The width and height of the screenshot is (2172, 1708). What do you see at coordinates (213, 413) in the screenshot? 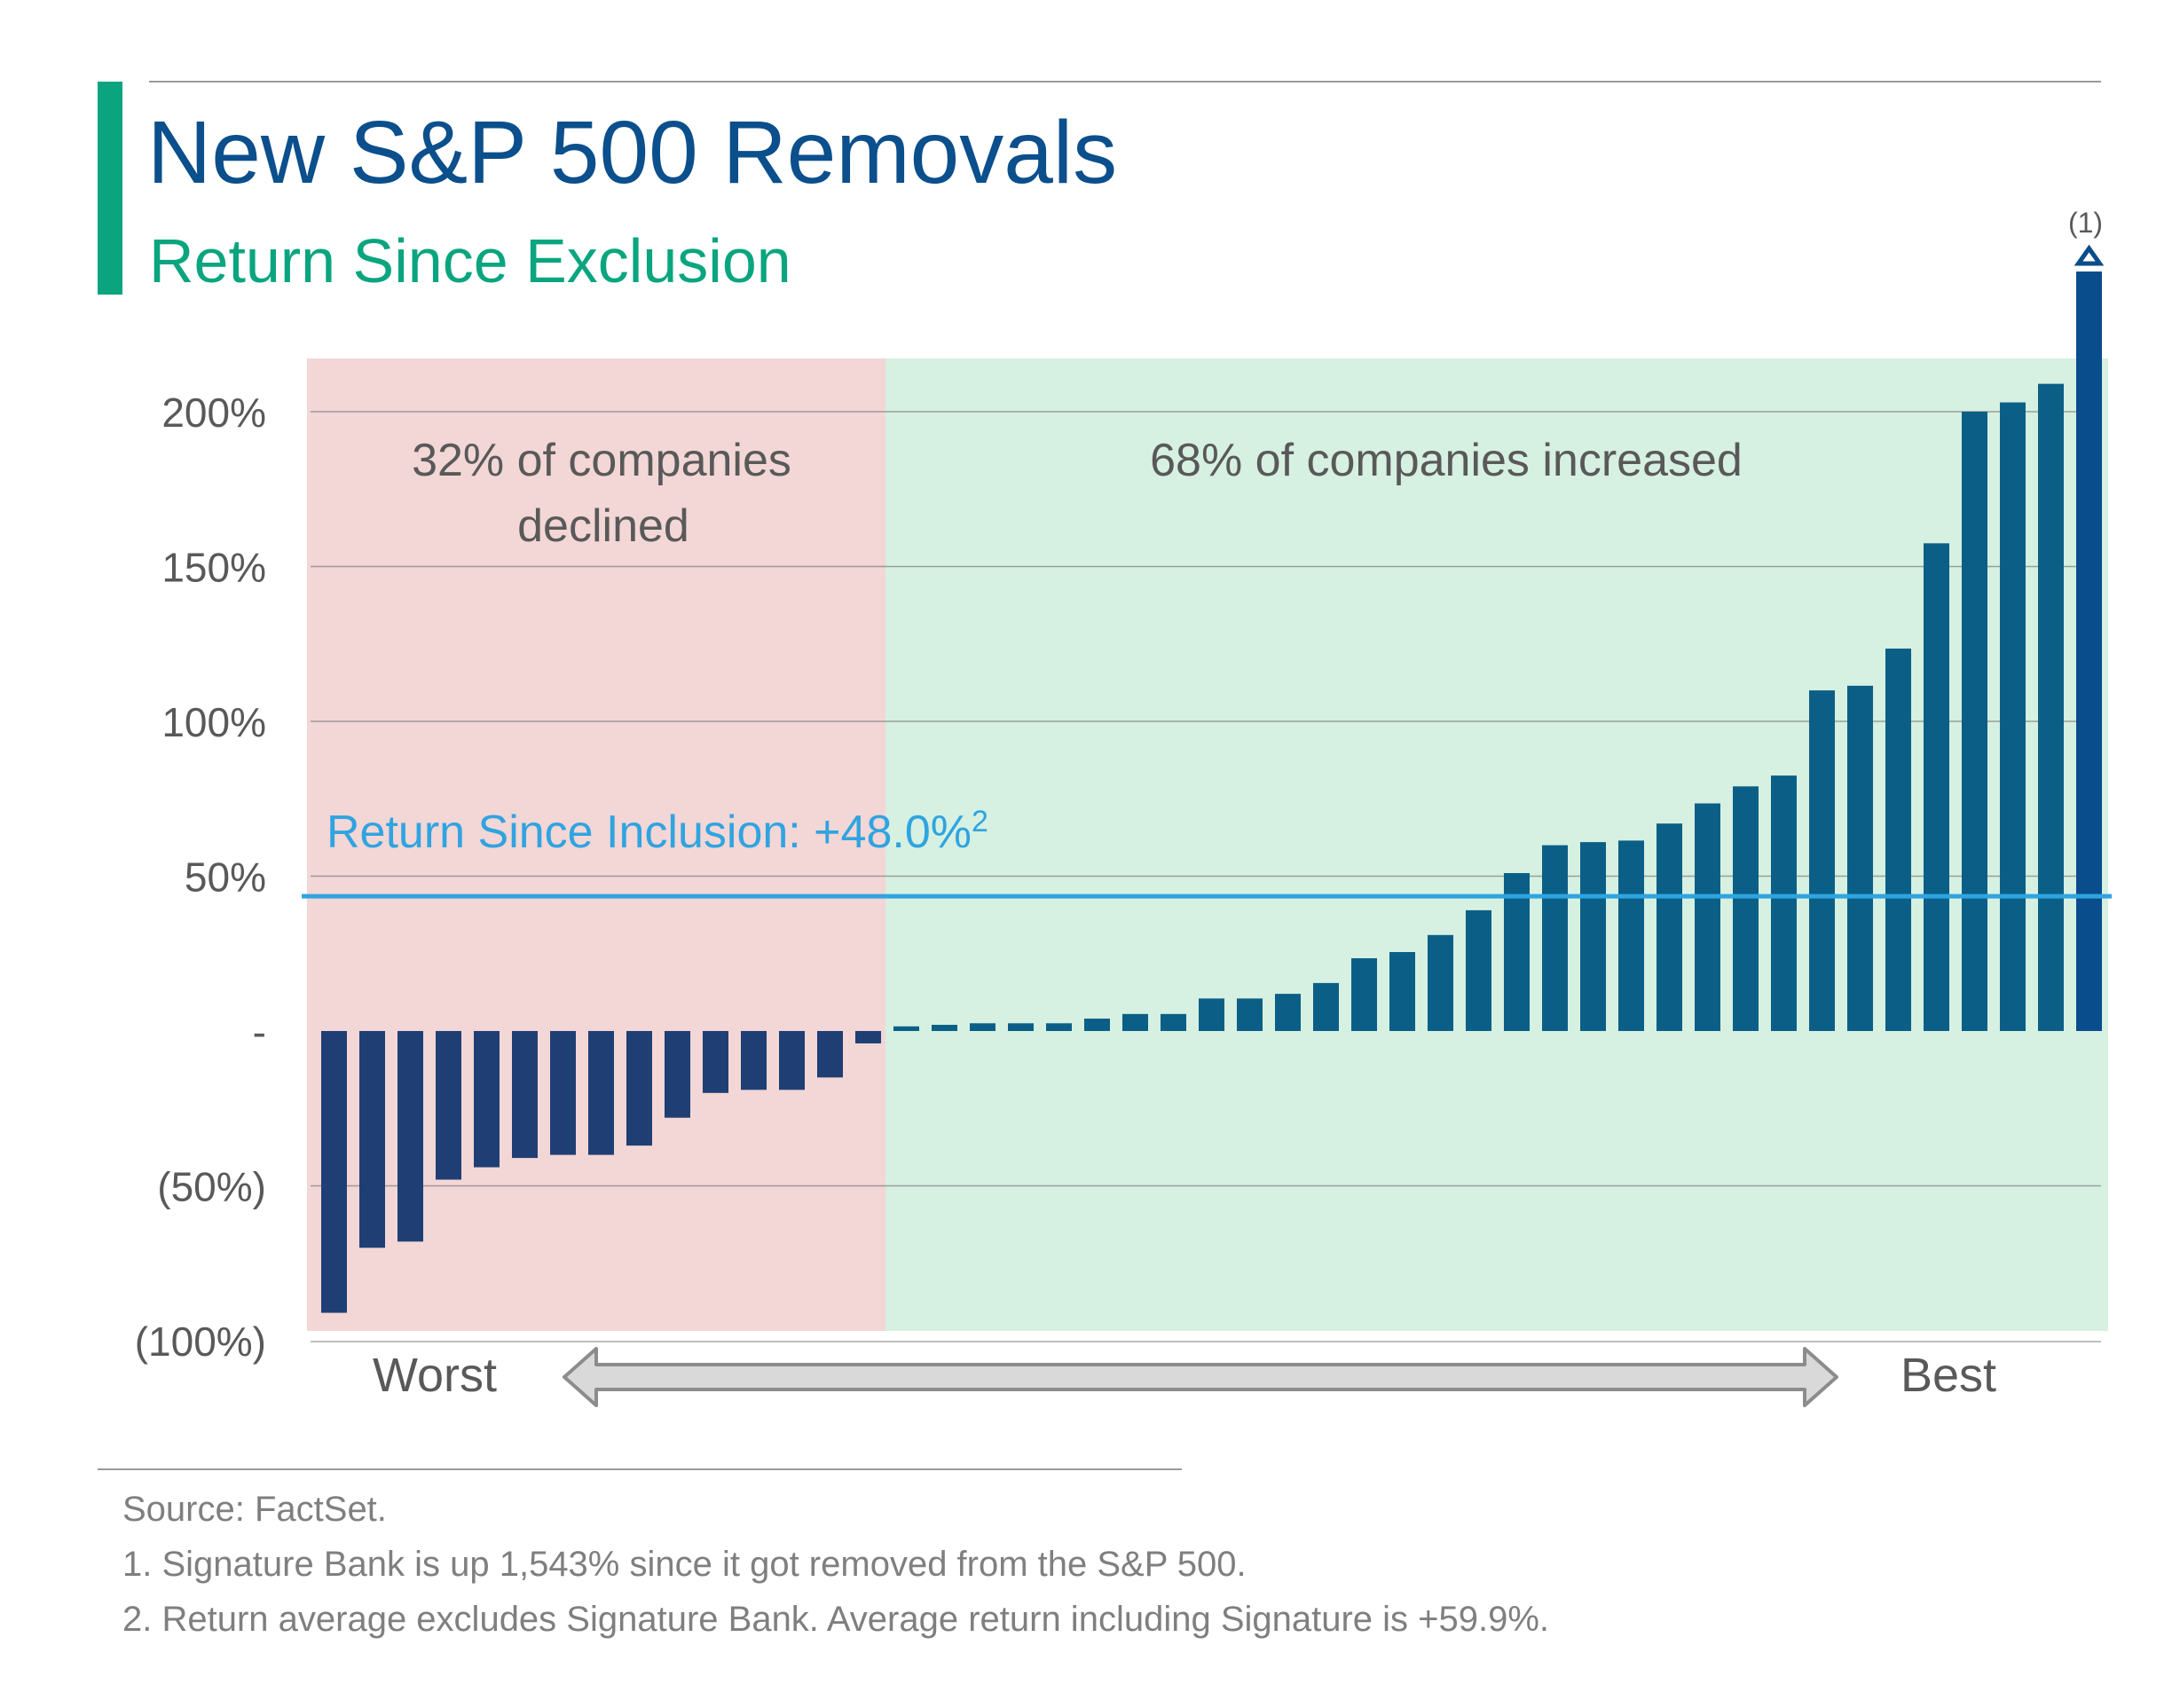
I see `y-tick-label: 200%` at bounding box center [213, 413].